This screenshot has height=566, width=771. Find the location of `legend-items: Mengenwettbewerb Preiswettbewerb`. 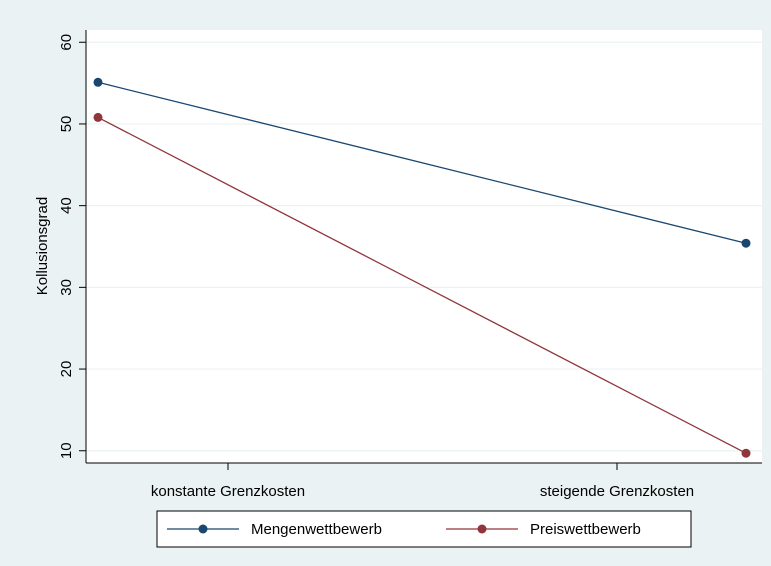

legend-items: Mengenwettbewerb Preiswettbewerb is located at coordinates (404, 529).